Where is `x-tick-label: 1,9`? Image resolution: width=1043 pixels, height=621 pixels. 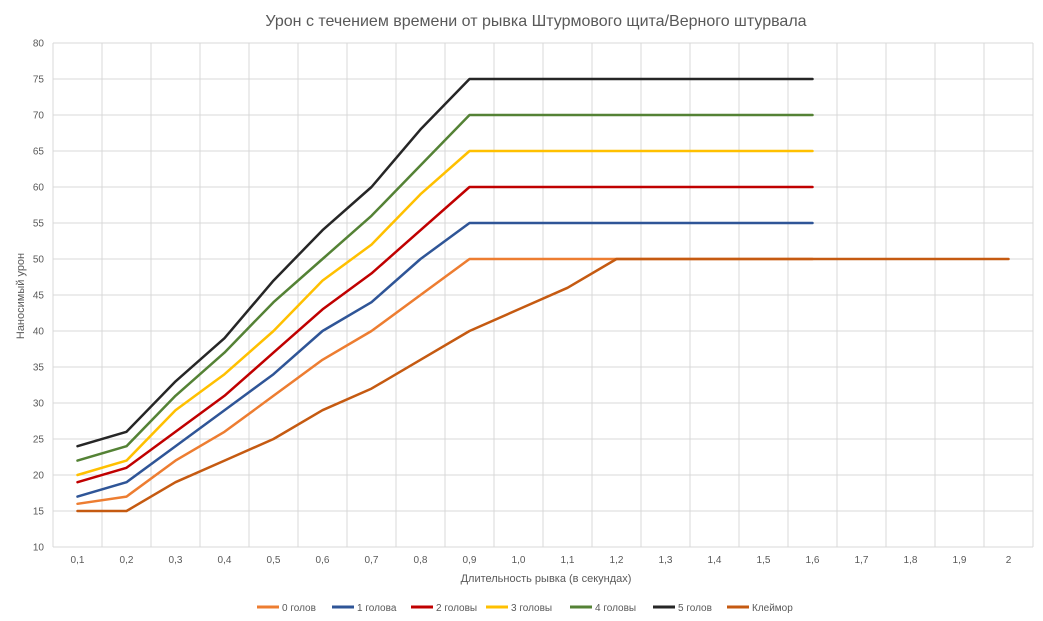
x-tick-label: 1,9 is located at coordinates (960, 560).